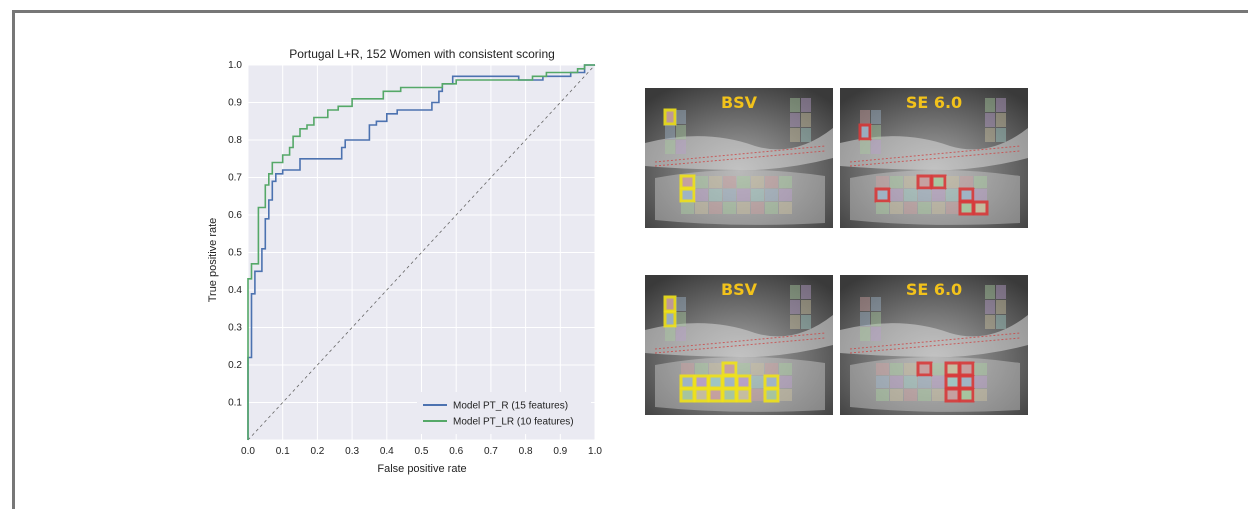 This screenshot has height=509, width=1248. What do you see at coordinates (560, 451) in the screenshot?
I see `x-tick-label: 0.9` at bounding box center [560, 451].